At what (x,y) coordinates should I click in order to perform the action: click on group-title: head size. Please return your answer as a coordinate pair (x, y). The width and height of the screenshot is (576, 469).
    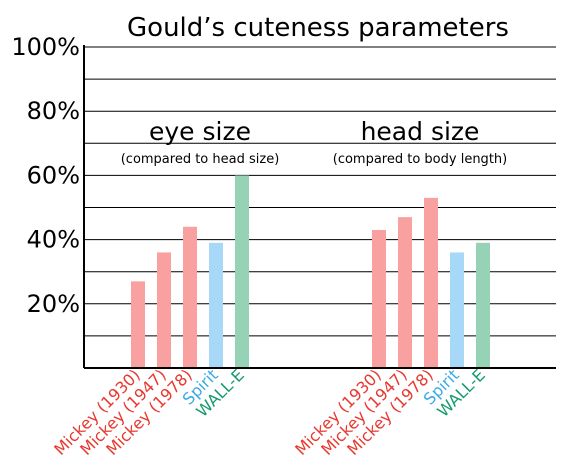
    Looking at the image, I should click on (420, 131).